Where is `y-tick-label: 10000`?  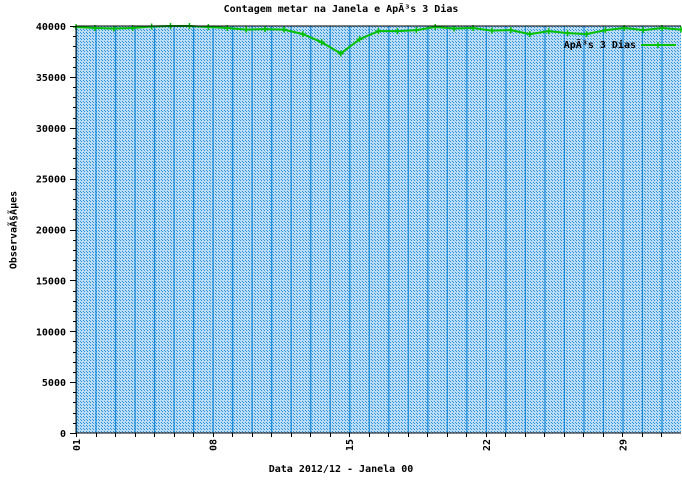
y-tick-label: 10000 is located at coordinates (51, 332).